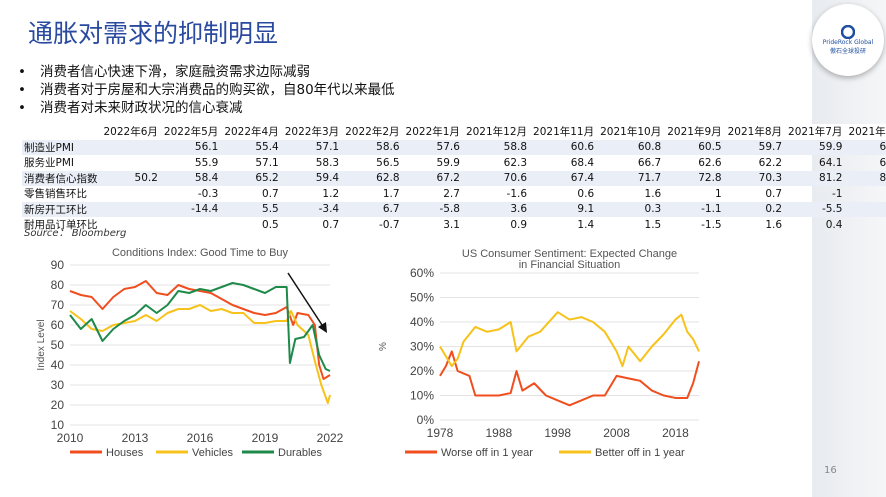 This screenshot has height=497, width=886. I want to click on column-header: 2021年7月, so click(815, 132).